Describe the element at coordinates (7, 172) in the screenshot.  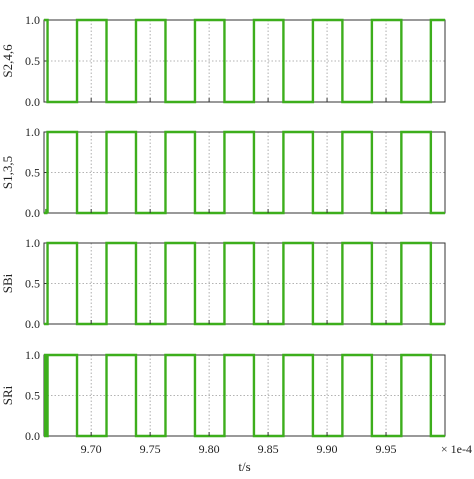
I see `y-axis-label: S1,3,5` at that location.